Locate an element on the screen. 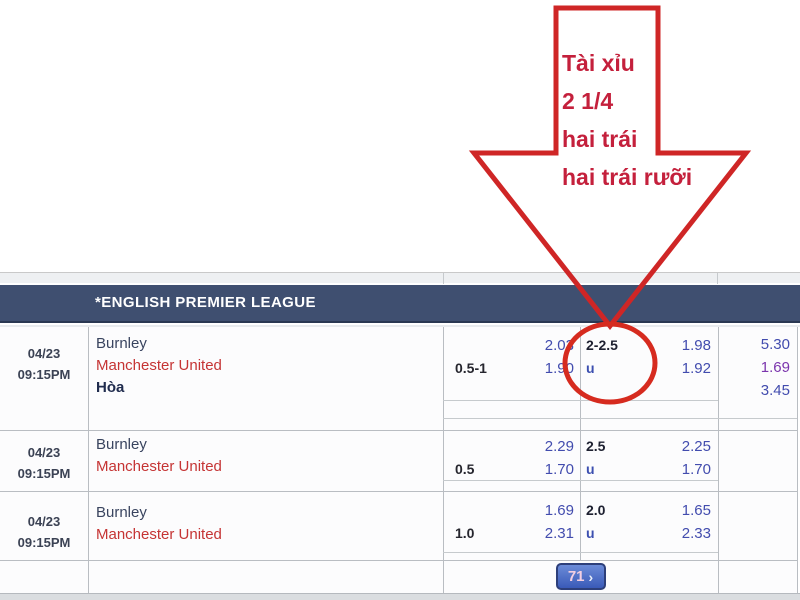  over-odds: 1.98 is located at coordinates (696, 345).